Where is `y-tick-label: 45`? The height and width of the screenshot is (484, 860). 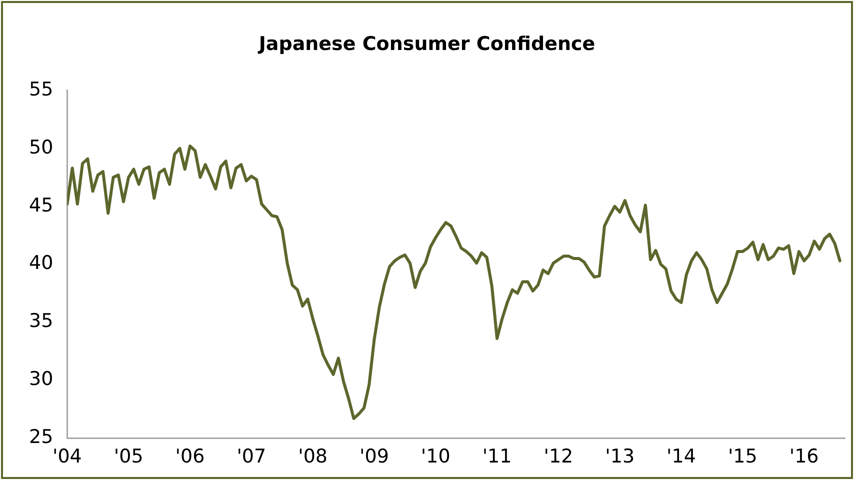 y-tick-label: 45 is located at coordinates (41, 205).